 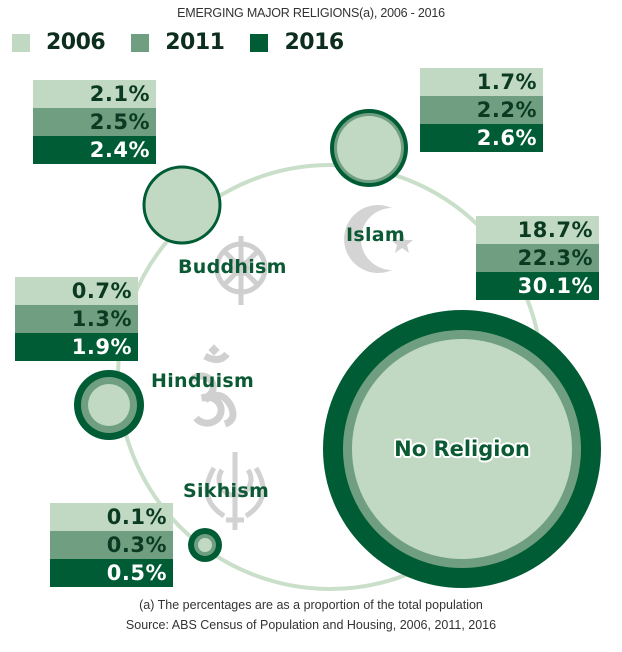 What do you see at coordinates (232, 267) in the screenshot?
I see `buddhism-label: Buddhism` at bounding box center [232, 267].